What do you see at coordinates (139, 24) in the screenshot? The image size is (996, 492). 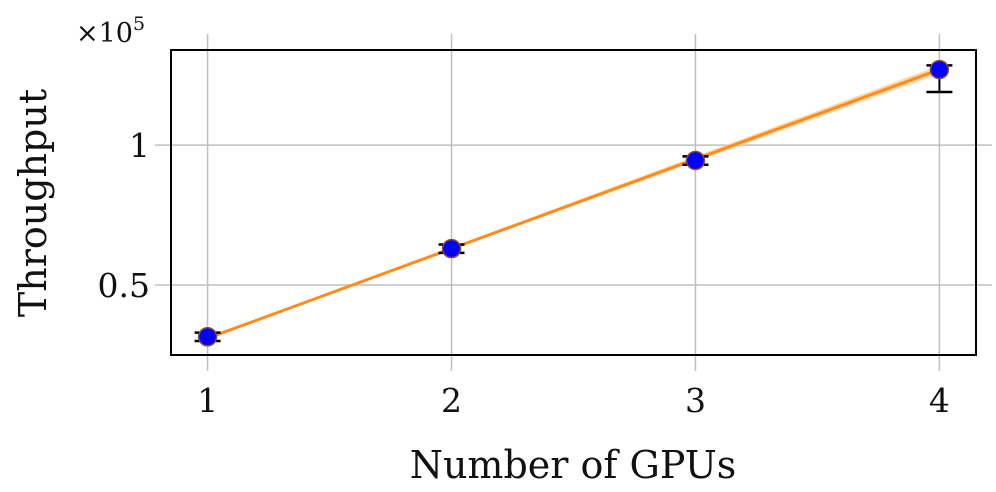 I see `y-multiplier-exponent: 5` at bounding box center [139, 24].